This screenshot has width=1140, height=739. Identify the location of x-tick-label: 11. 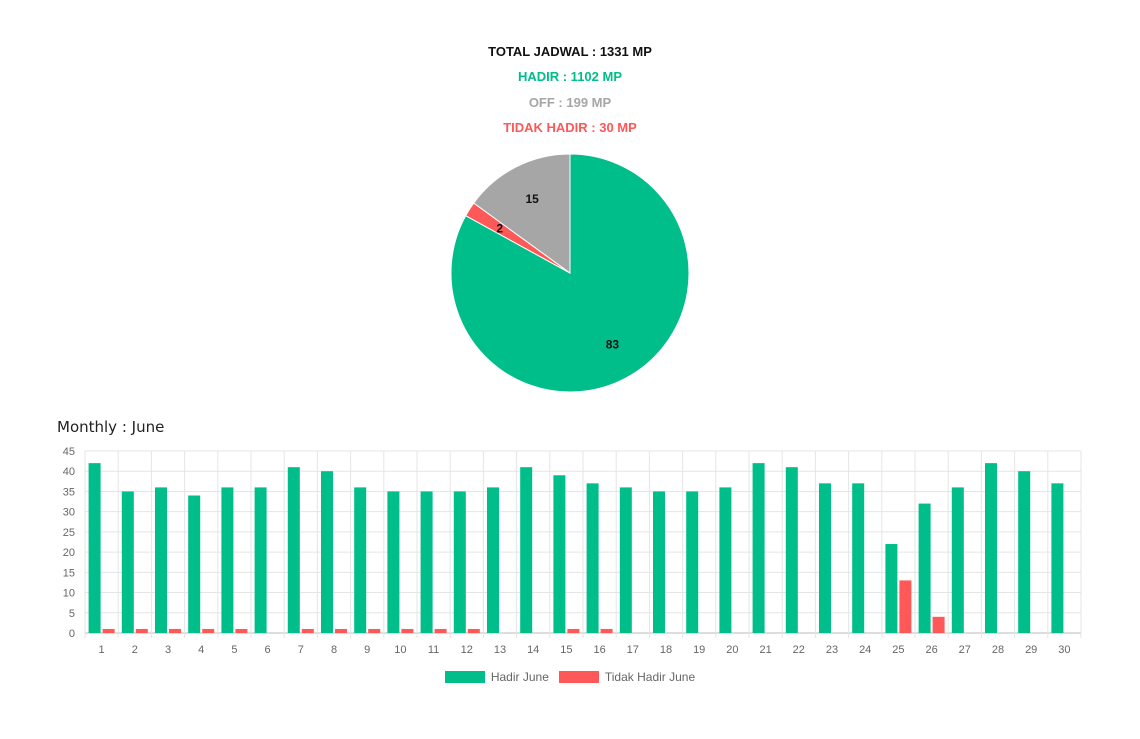
(433, 650).